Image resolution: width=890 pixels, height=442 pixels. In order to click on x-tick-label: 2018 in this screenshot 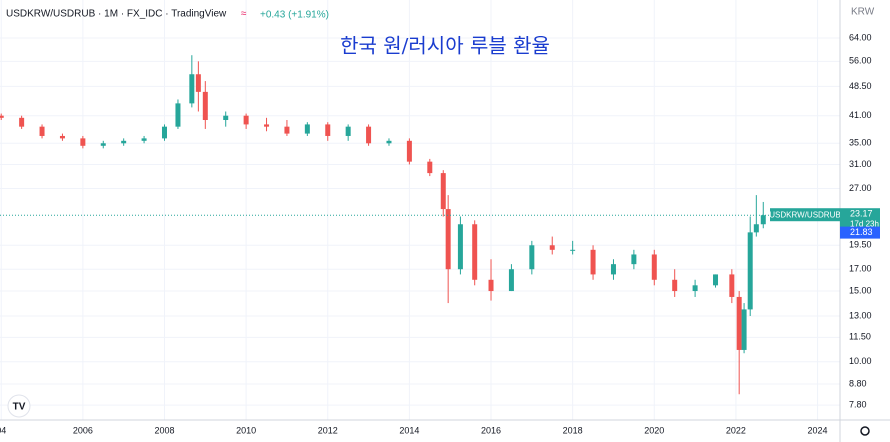, I will do `click(573, 430)`.